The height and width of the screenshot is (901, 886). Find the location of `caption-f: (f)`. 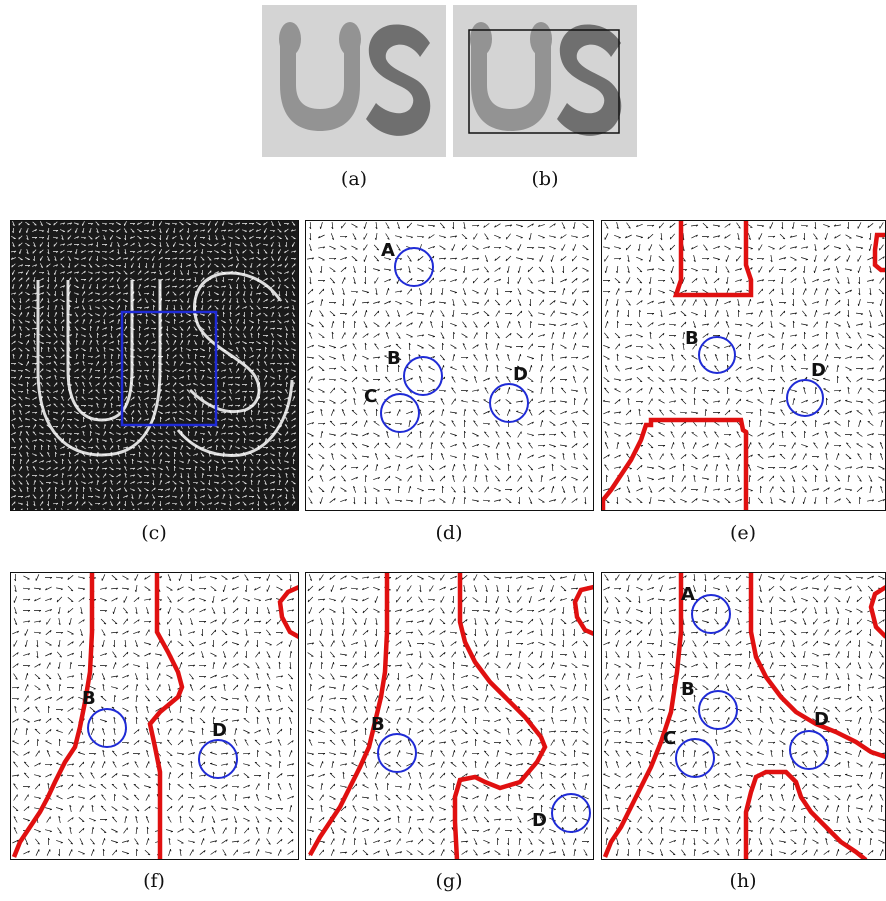

caption-f: (f) is located at coordinates (154, 881).